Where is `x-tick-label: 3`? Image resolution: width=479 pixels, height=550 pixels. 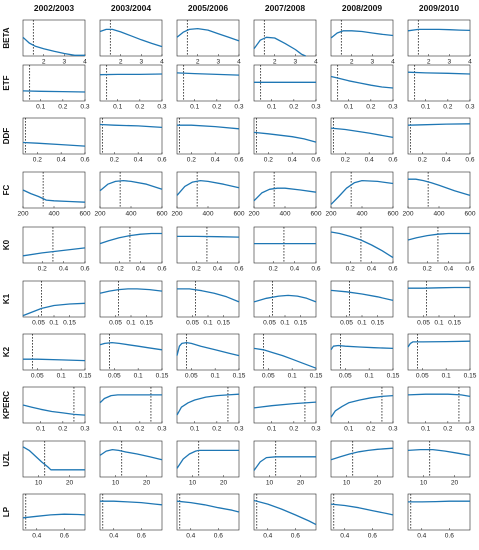
x-tick-label: 3 is located at coordinates (372, 62).